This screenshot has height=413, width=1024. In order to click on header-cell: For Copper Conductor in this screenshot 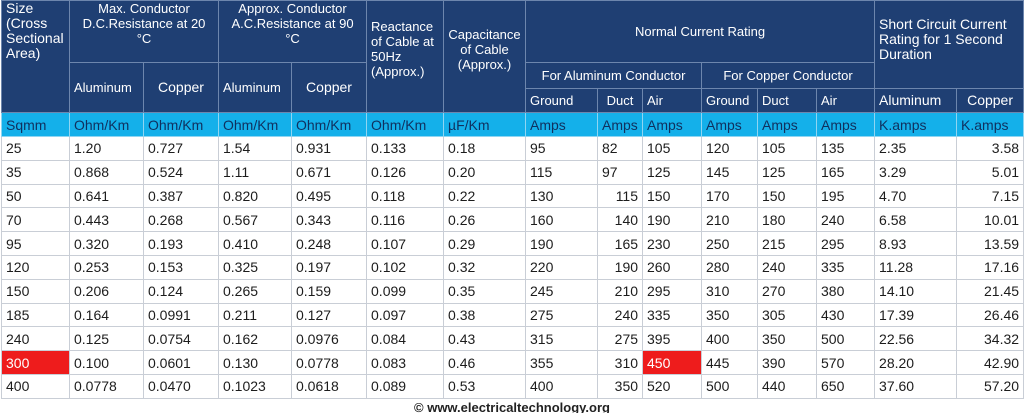, I will do `click(788, 75)`.